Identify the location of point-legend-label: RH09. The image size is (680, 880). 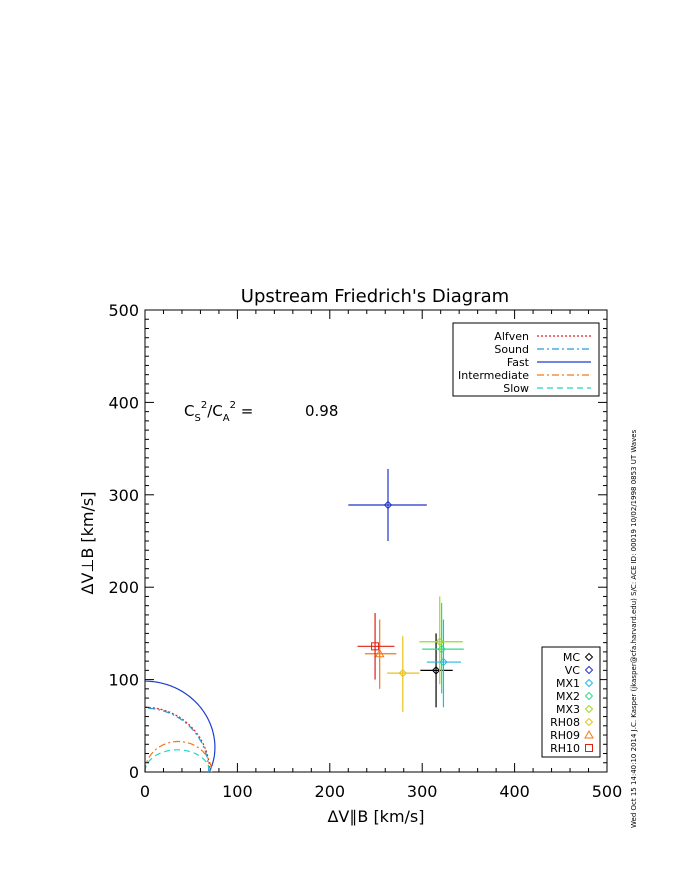
(565, 735).